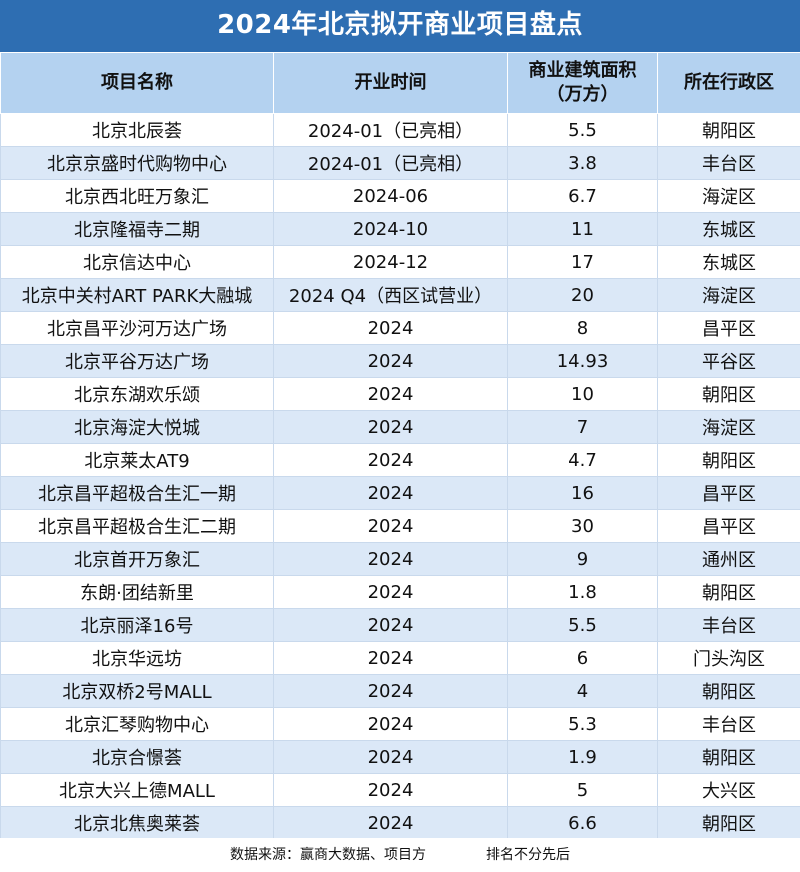 The height and width of the screenshot is (872, 800). I want to click on cell-area: 30, so click(582, 526).